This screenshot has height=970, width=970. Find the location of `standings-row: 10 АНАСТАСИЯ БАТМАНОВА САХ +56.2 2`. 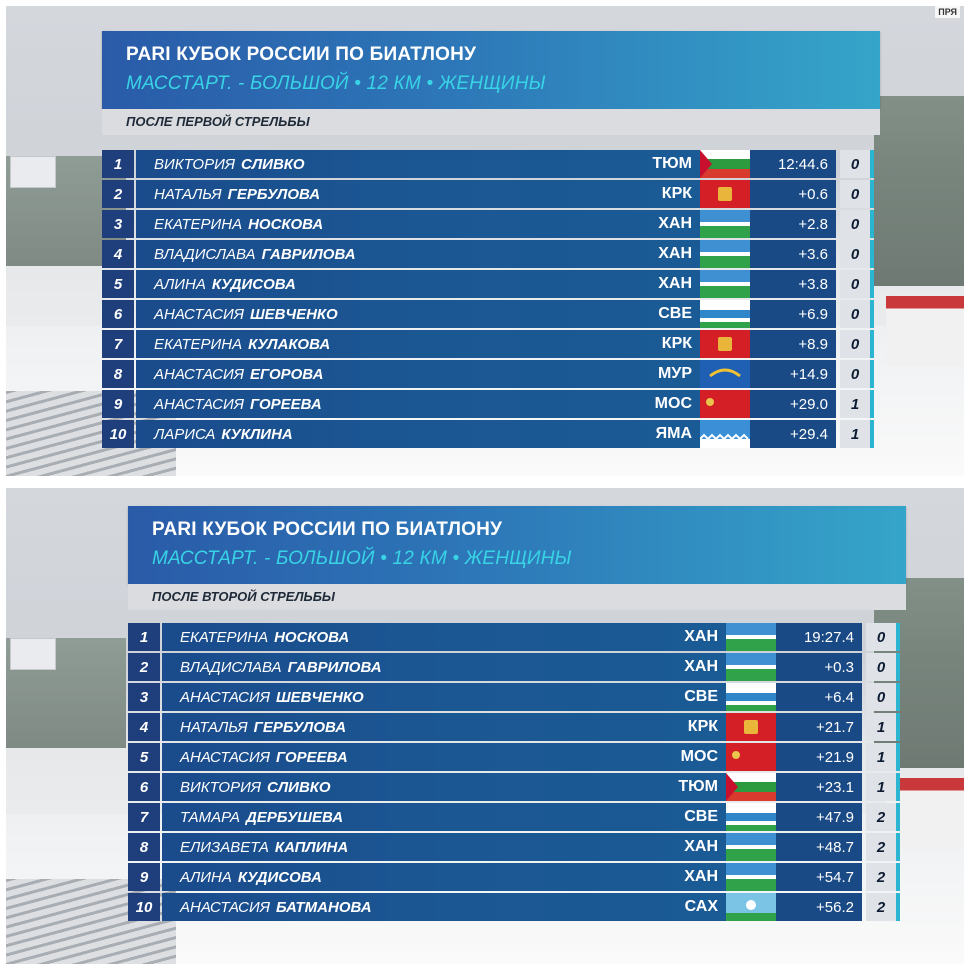

standings-row: 10 АНАСТАСИЯ БАТМАНОВА САХ +56.2 2 is located at coordinates (518, 907).